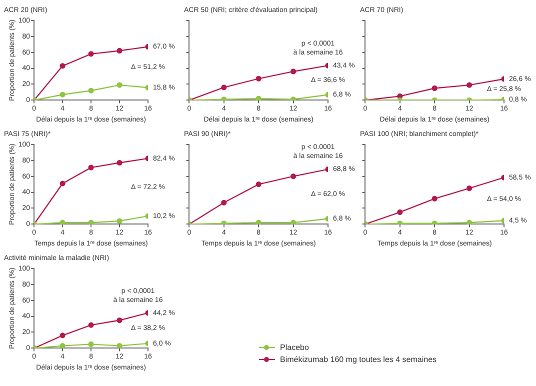 This screenshot has height=386, width=536. I want to click on legend-label: Placebo, so click(294, 347).